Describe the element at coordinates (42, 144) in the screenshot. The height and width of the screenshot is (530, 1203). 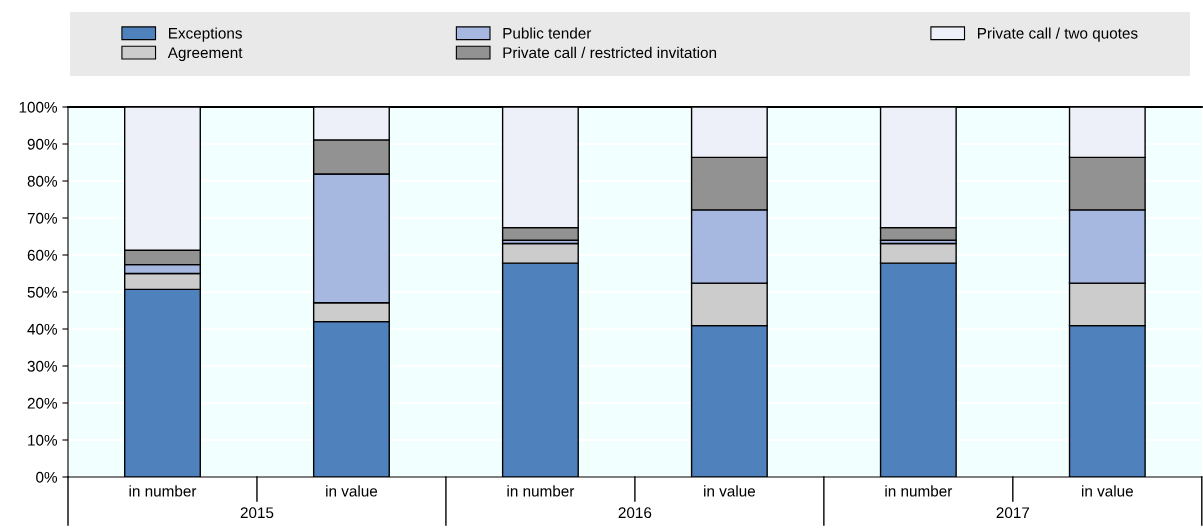
I see `y-tick-label: 90%` at that location.